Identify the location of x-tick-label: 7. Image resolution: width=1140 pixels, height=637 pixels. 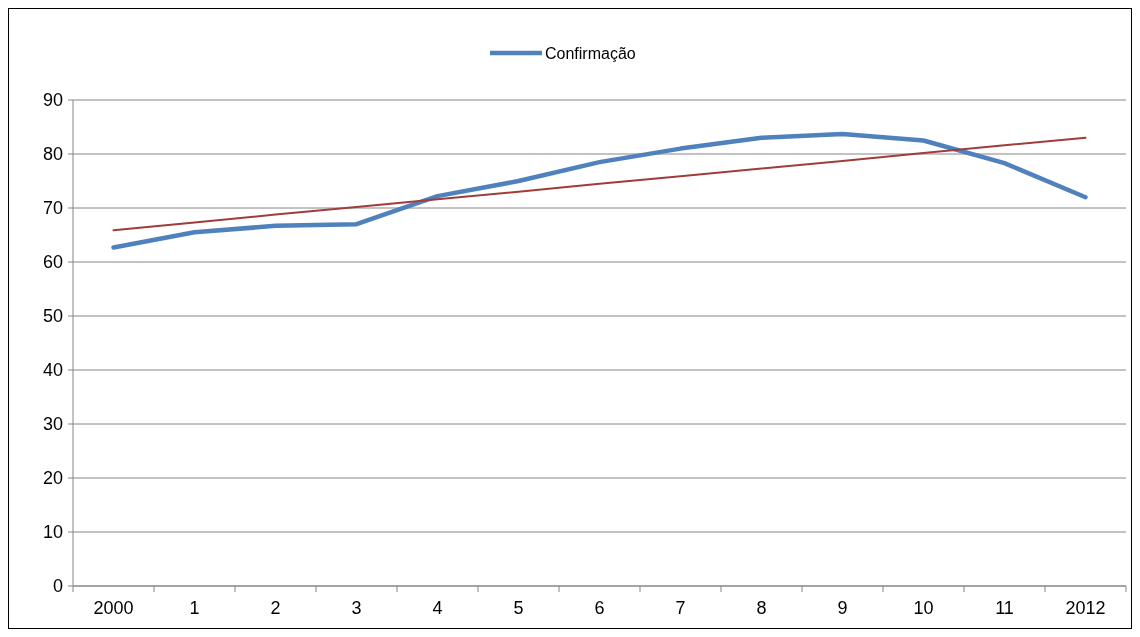
(680, 608).